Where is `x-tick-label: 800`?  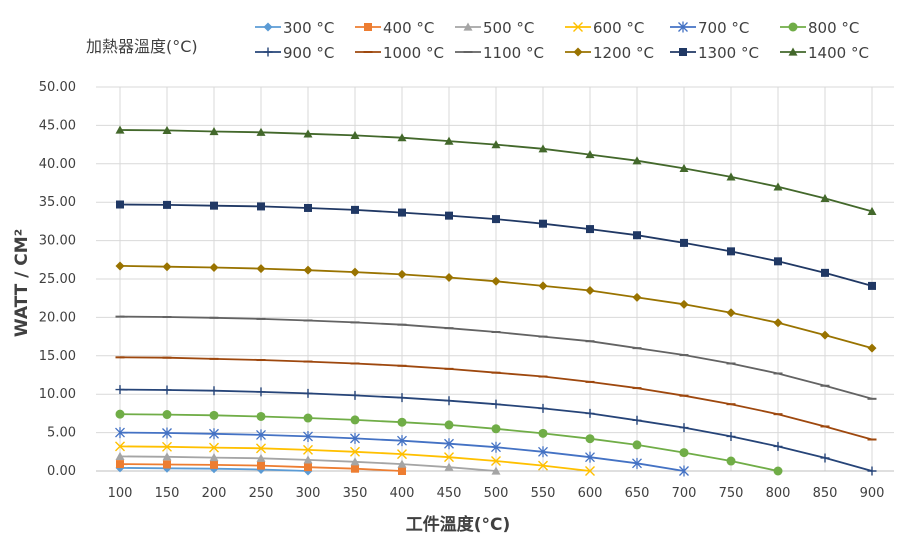 x-tick-label: 800 is located at coordinates (778, 493).